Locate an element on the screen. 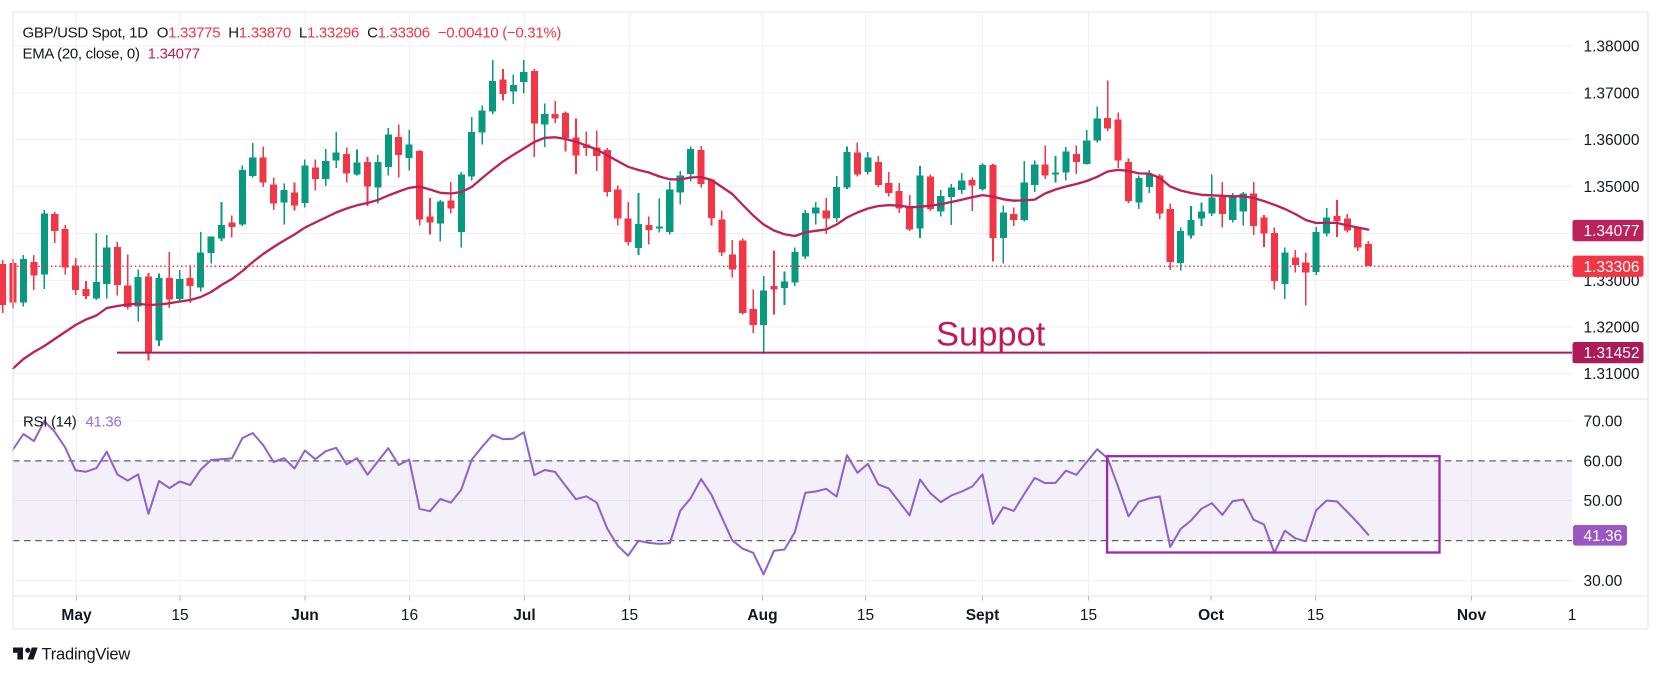 Image resolution: width=1661 pixels, height=681 pixels. svg-text: 1.34077 is located at coordinates (1612, 231).